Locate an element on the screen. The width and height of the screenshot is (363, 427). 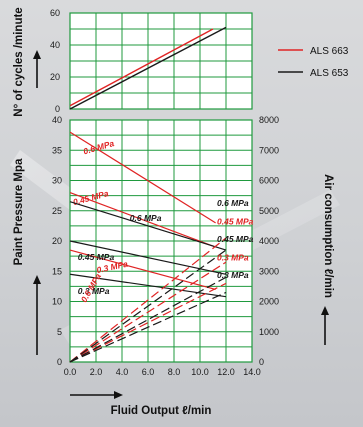
x-tick-label: 12.0 is located at coordinates (226, 372).